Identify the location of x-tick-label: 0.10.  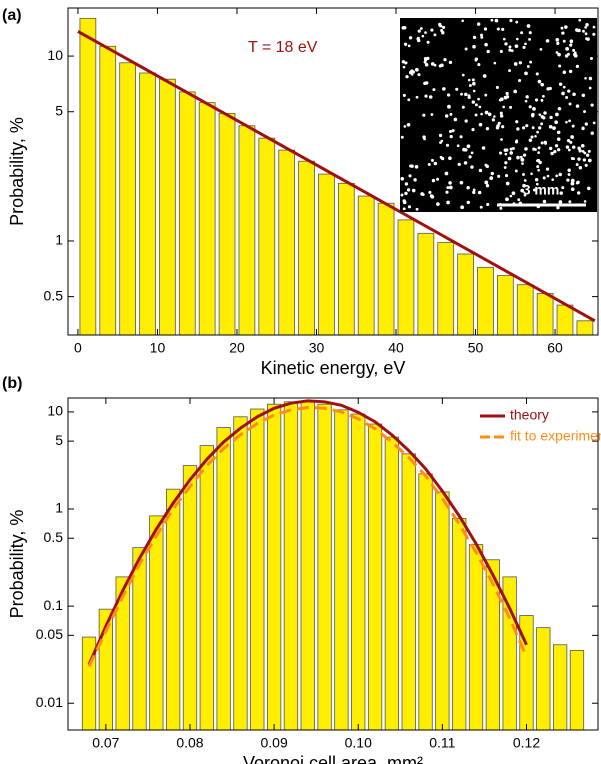
(358, 743).